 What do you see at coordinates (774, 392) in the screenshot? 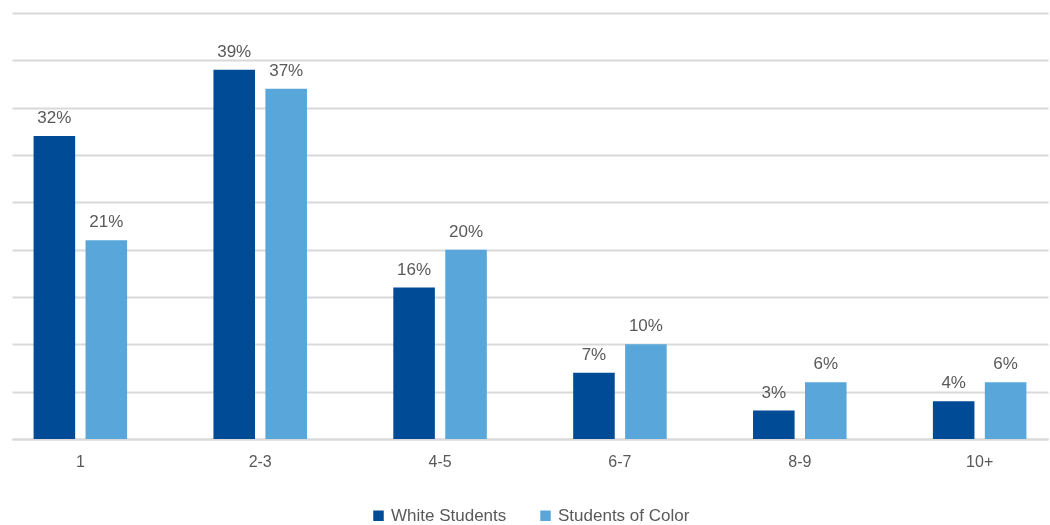
I see `data-label: 3%` at bounding box center [774, 392].